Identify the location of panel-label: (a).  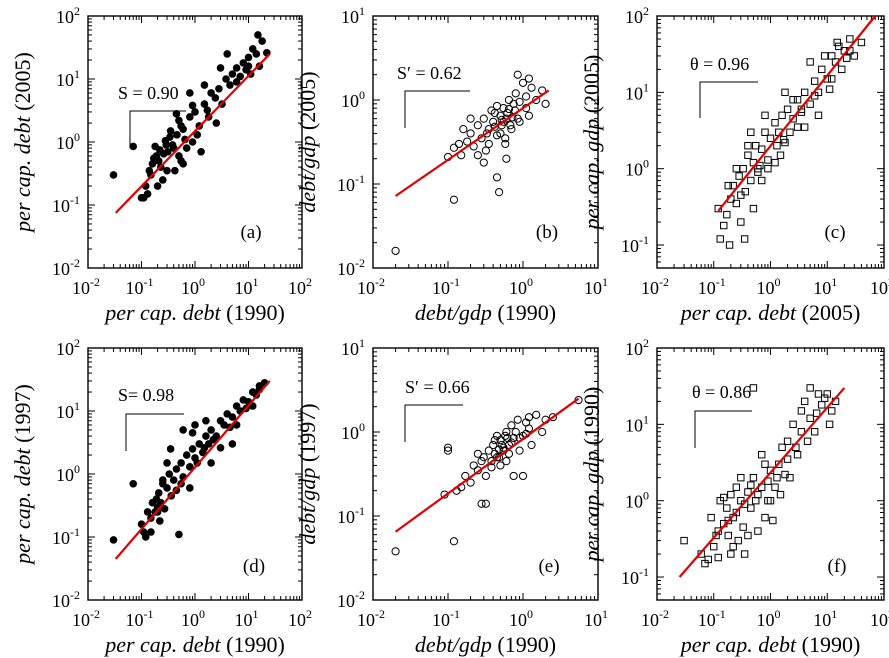
(250, 232).